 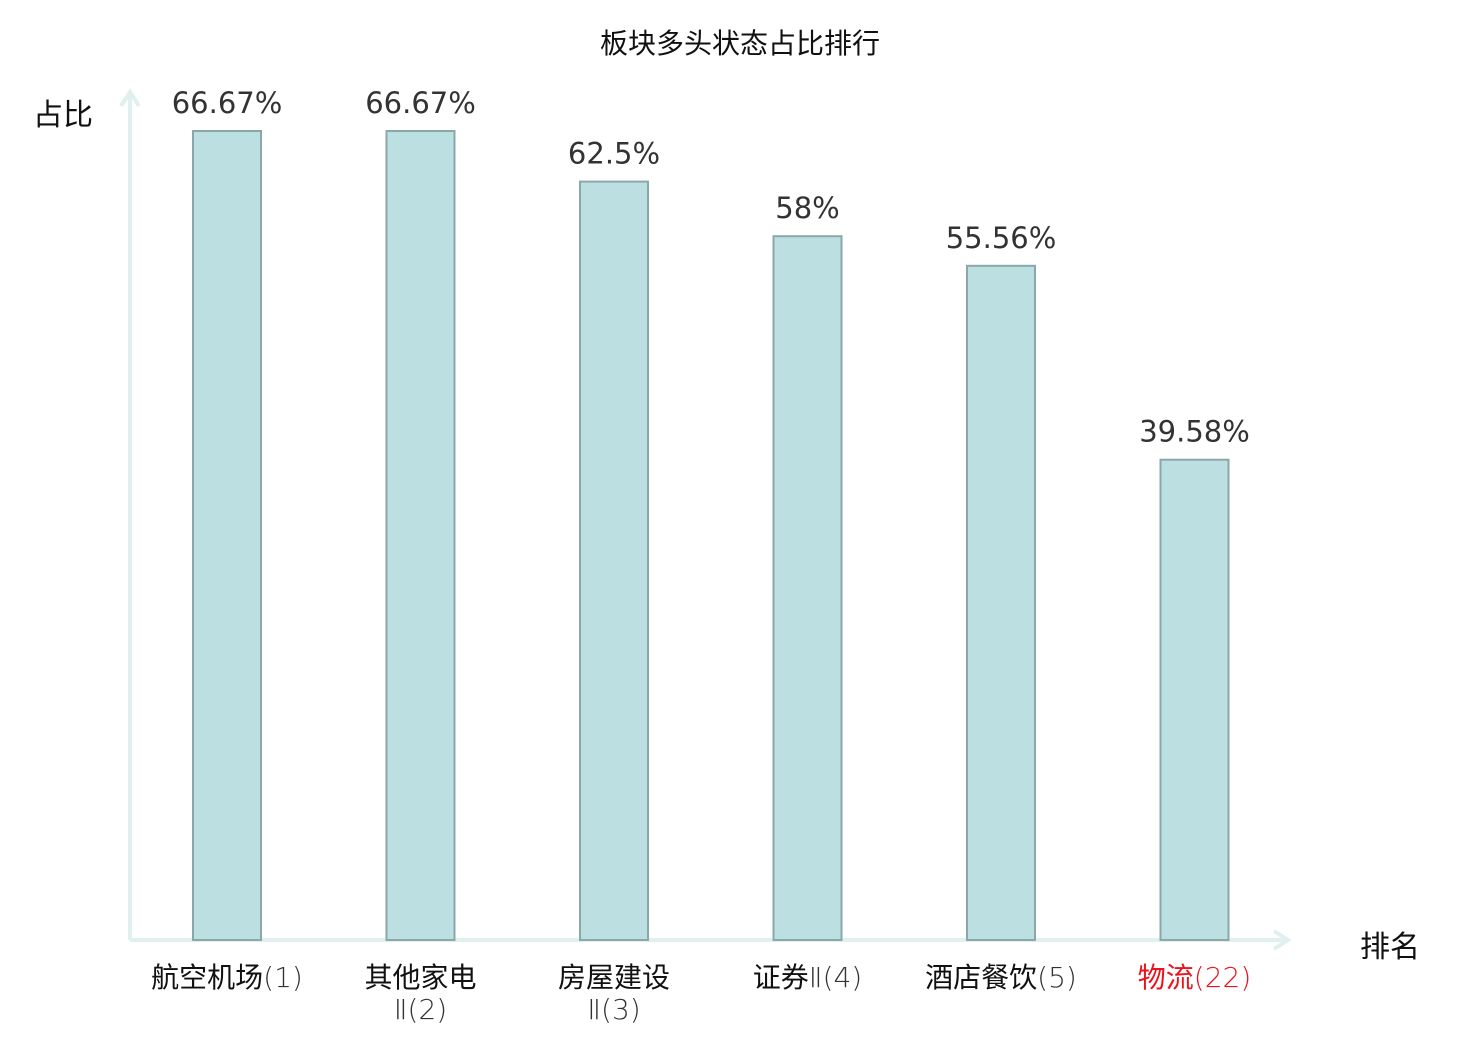 I want to click on data-label: 62.5%, so click(x=614, y=154).